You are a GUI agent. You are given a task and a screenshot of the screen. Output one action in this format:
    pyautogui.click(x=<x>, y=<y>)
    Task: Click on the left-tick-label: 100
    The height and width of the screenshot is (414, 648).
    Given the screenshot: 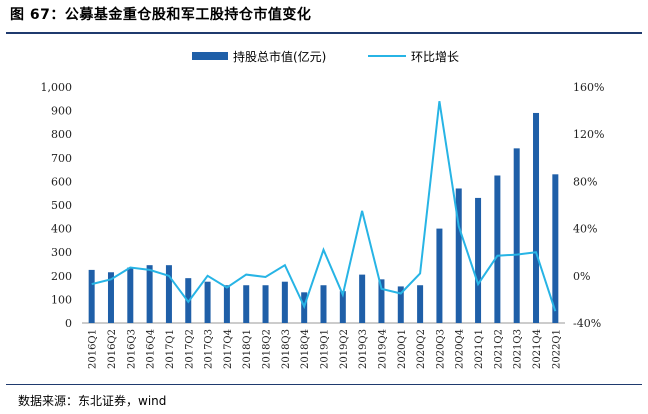 What is the action you would take?
    pyautogui.click(x=61, y=299)
    